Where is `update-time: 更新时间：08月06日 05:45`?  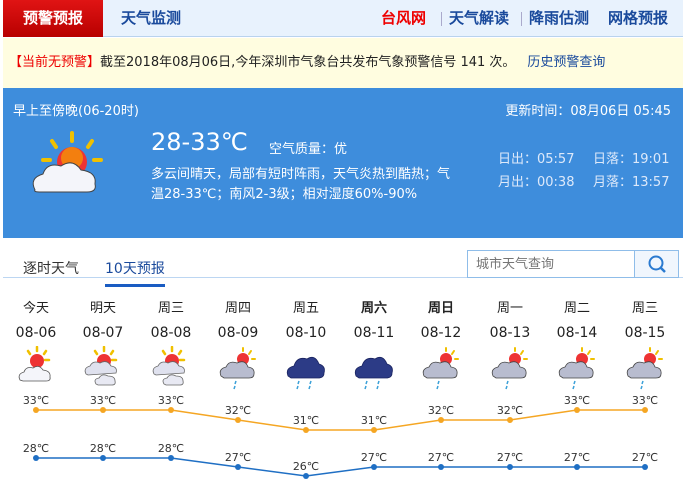
update-time: 更新时间：08月06日 05:45 is located at coordinates (588, 111).